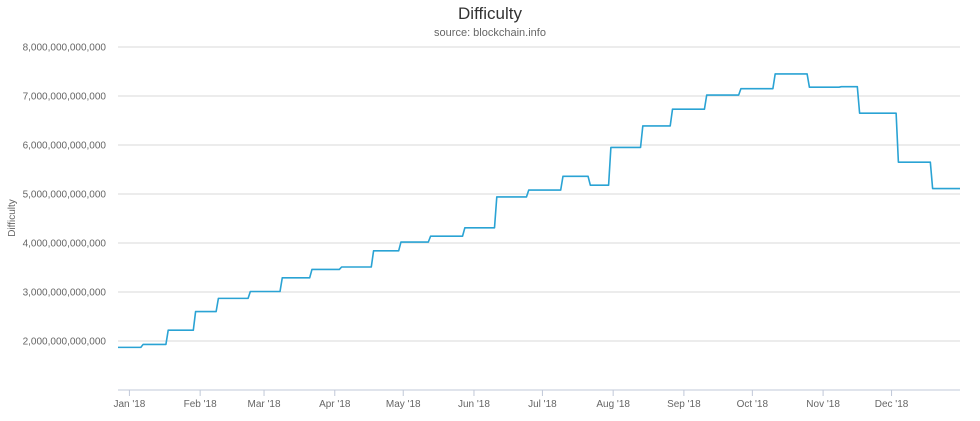  I want to click on x-tick-label: Dec '18, so click(892, 404).